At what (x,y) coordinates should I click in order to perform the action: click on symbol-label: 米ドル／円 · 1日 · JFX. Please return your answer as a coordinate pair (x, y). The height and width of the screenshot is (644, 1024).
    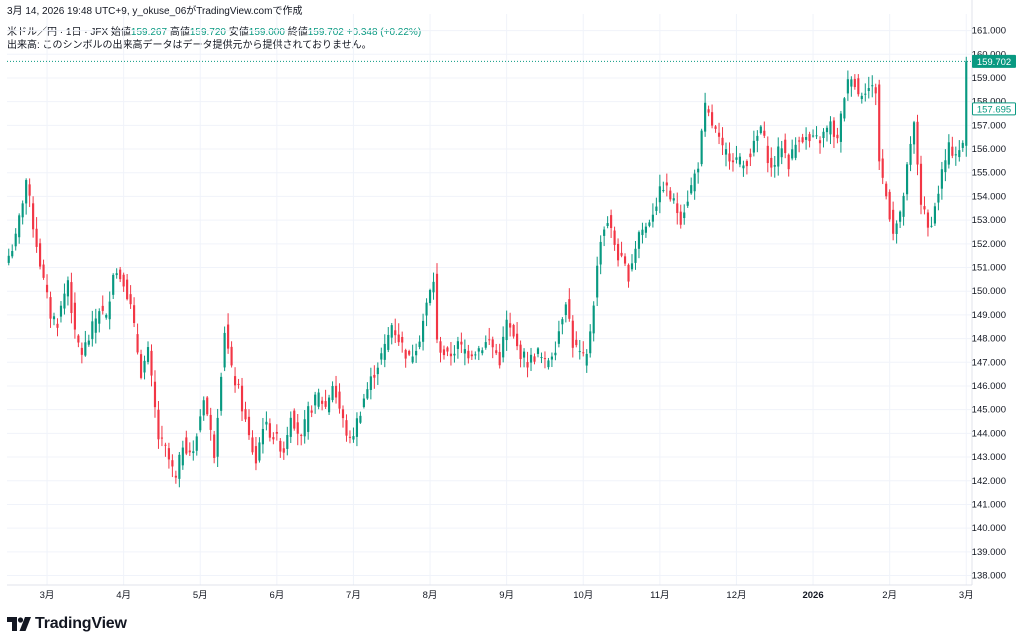
    Looking at the image, I should click on (58, 32).